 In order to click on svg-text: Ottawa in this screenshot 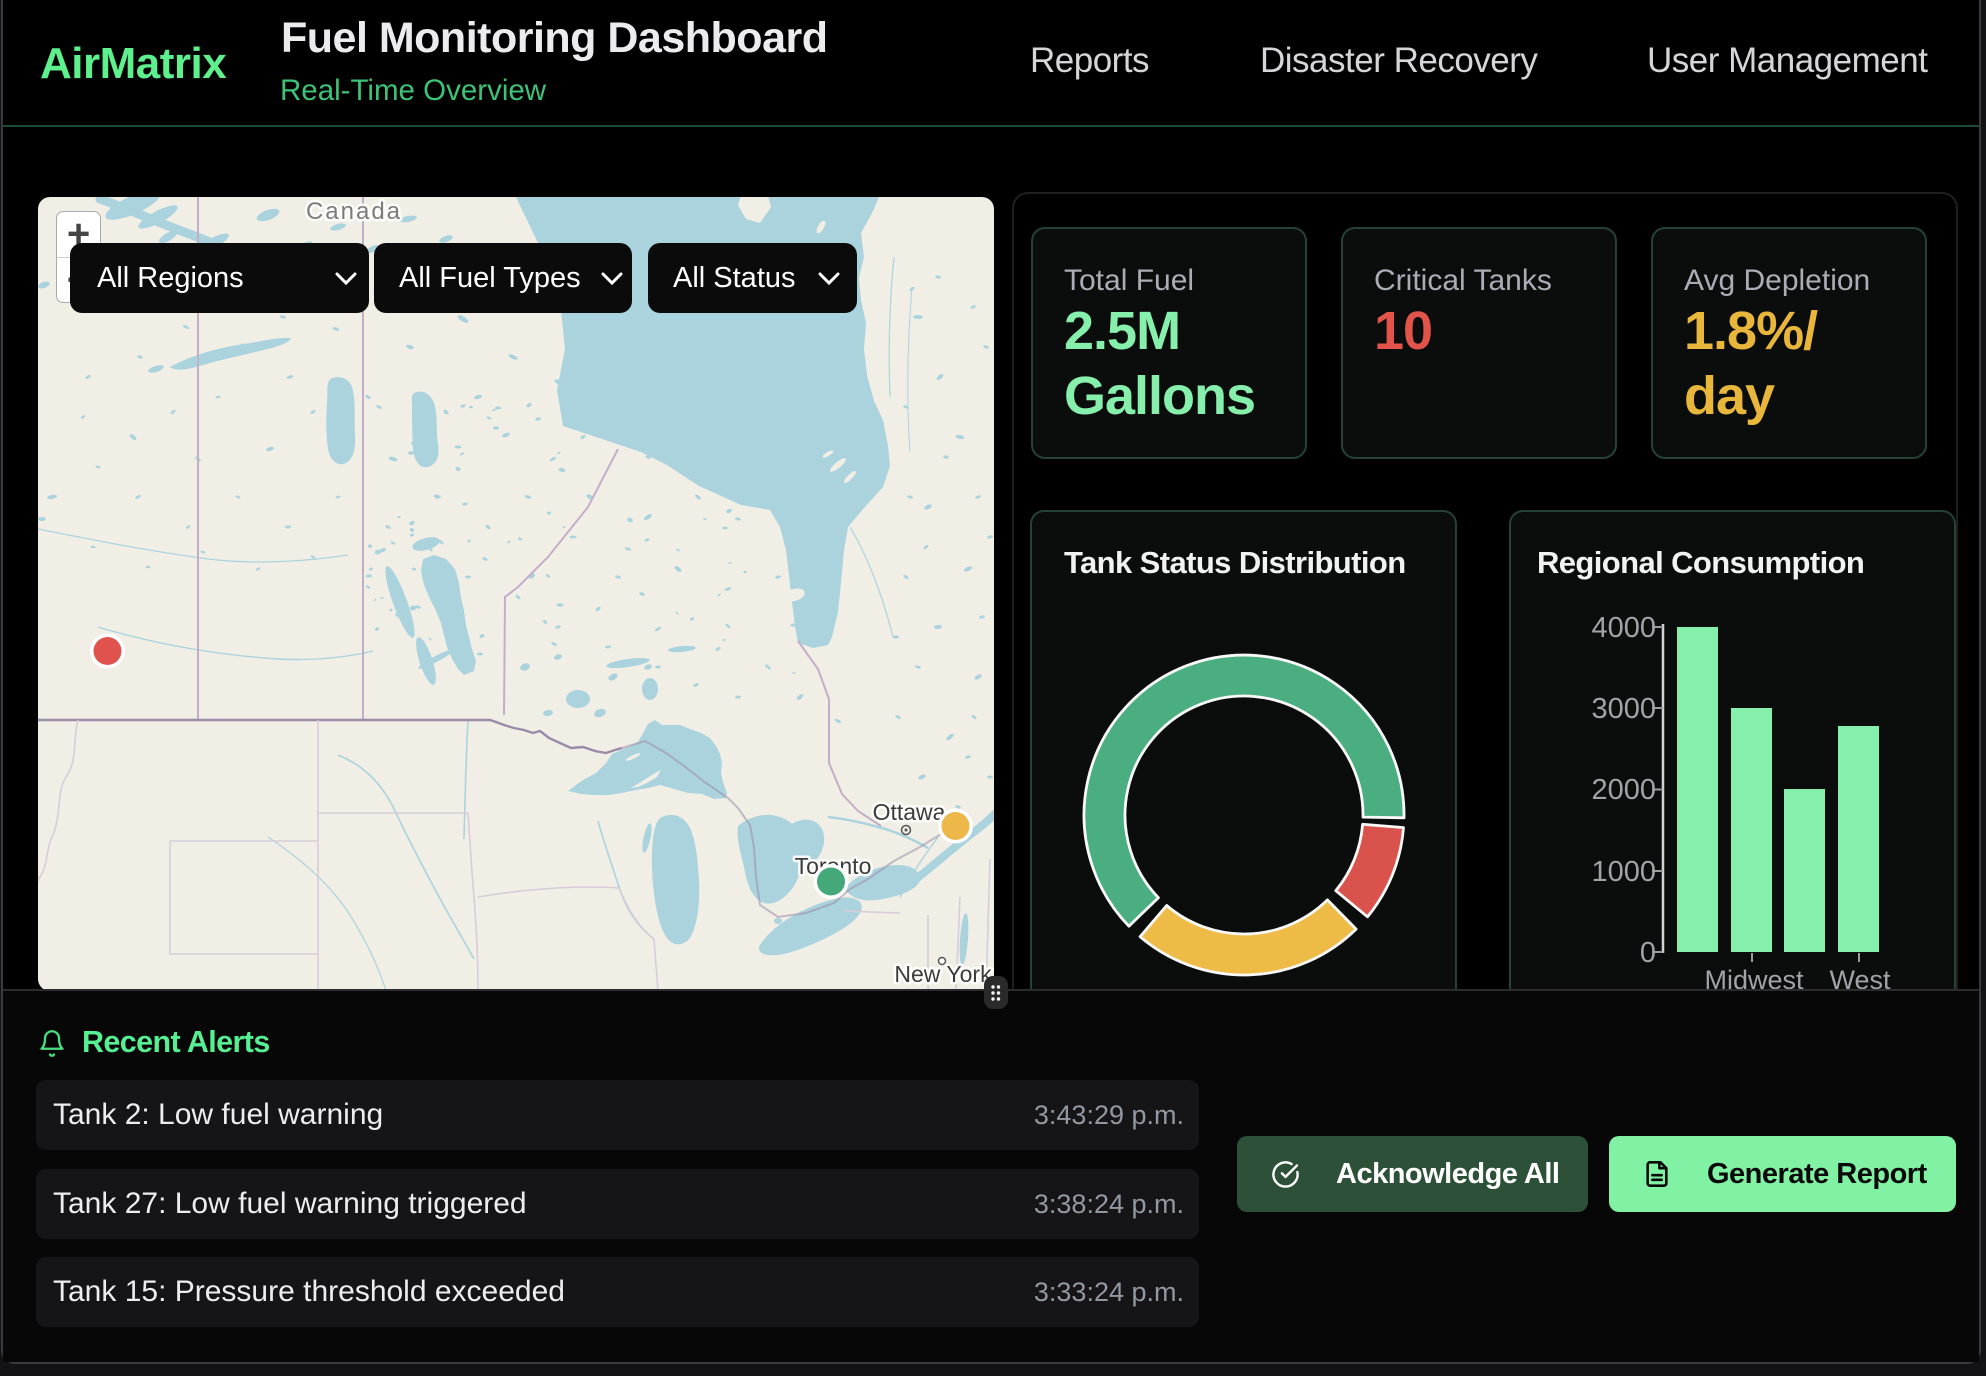, I will do `click(909, 812)`.